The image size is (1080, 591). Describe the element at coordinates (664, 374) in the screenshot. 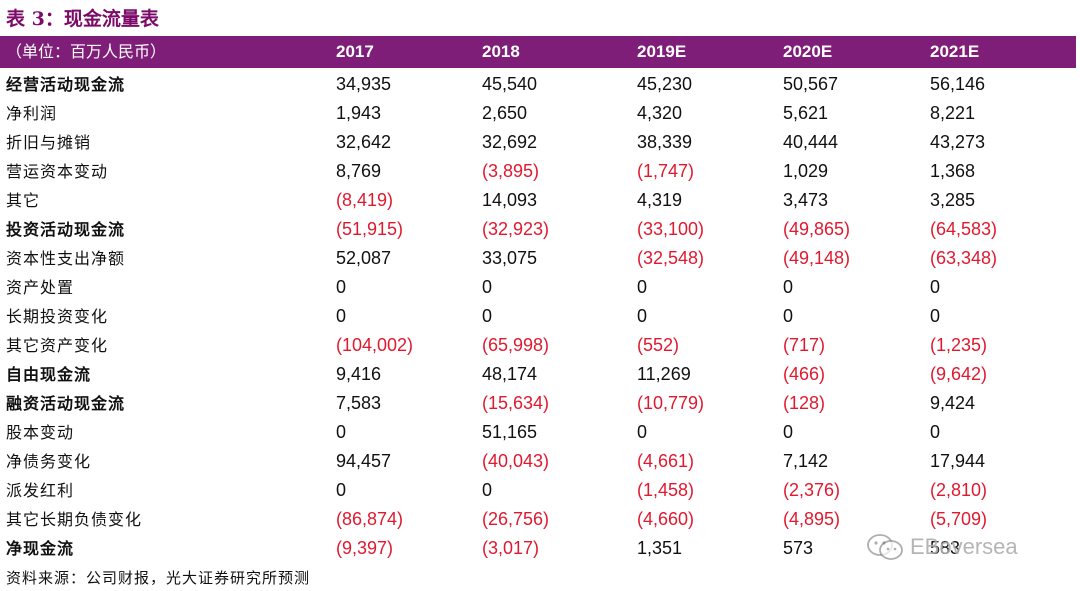

I see `value-cell: 11,269` at that location.